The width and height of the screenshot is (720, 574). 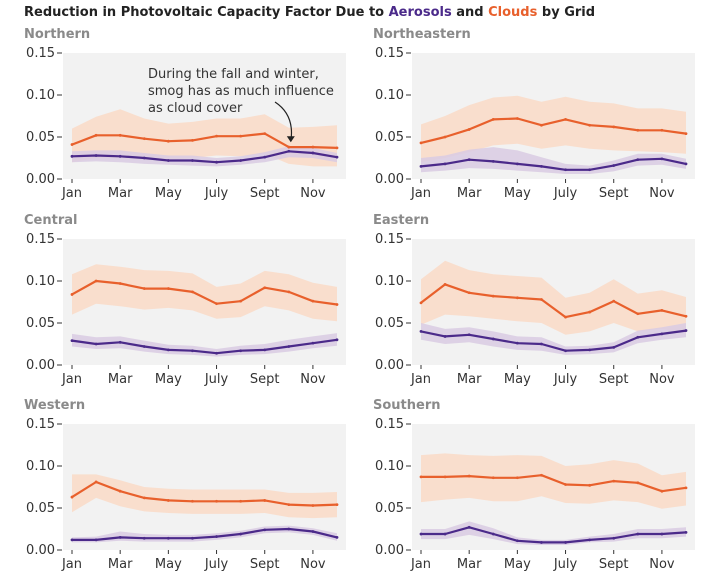 What do you see at coordinates (195, 108) in the screenshot?
I see `annotation-text: as cloud cover` at bounding box center [195, 108].